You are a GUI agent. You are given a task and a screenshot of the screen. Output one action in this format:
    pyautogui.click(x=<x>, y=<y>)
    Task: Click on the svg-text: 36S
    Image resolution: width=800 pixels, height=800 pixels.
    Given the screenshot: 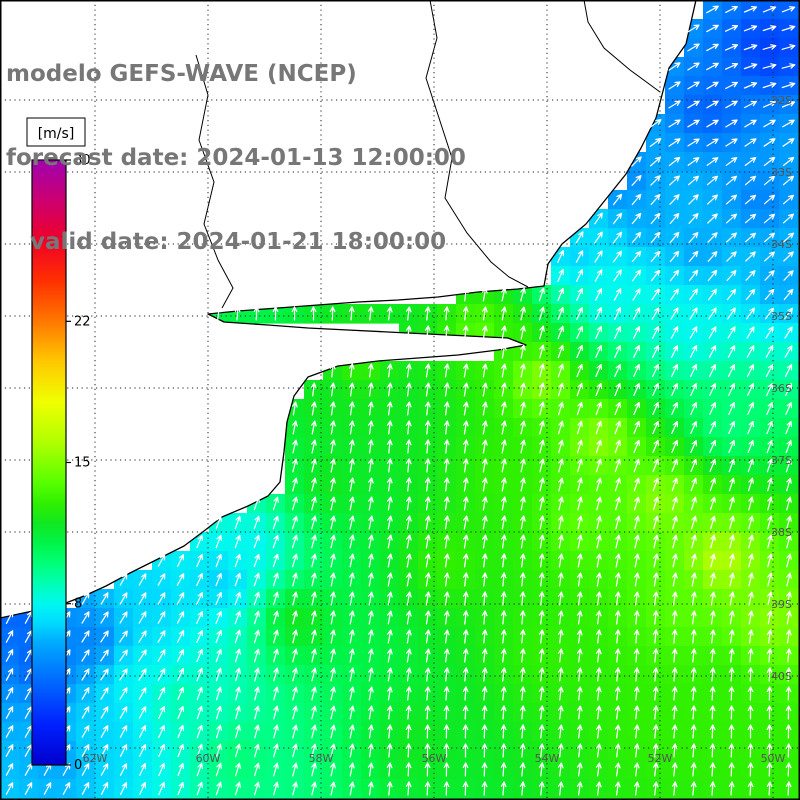 What is the action you would take?
    pyautogui.click(x=781, y=388)
    